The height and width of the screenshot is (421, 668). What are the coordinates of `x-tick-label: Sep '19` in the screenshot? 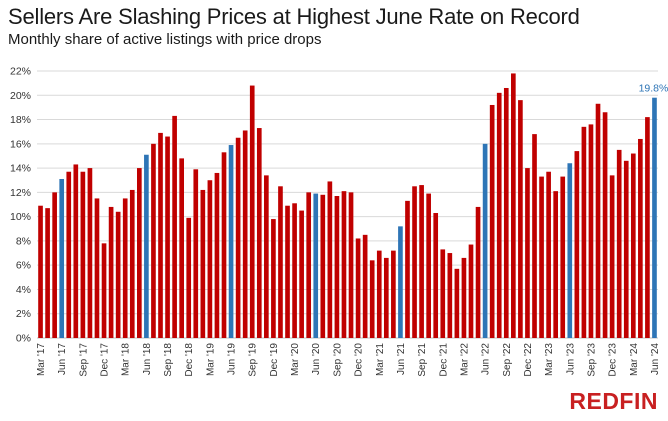 It's located at (253, 360).